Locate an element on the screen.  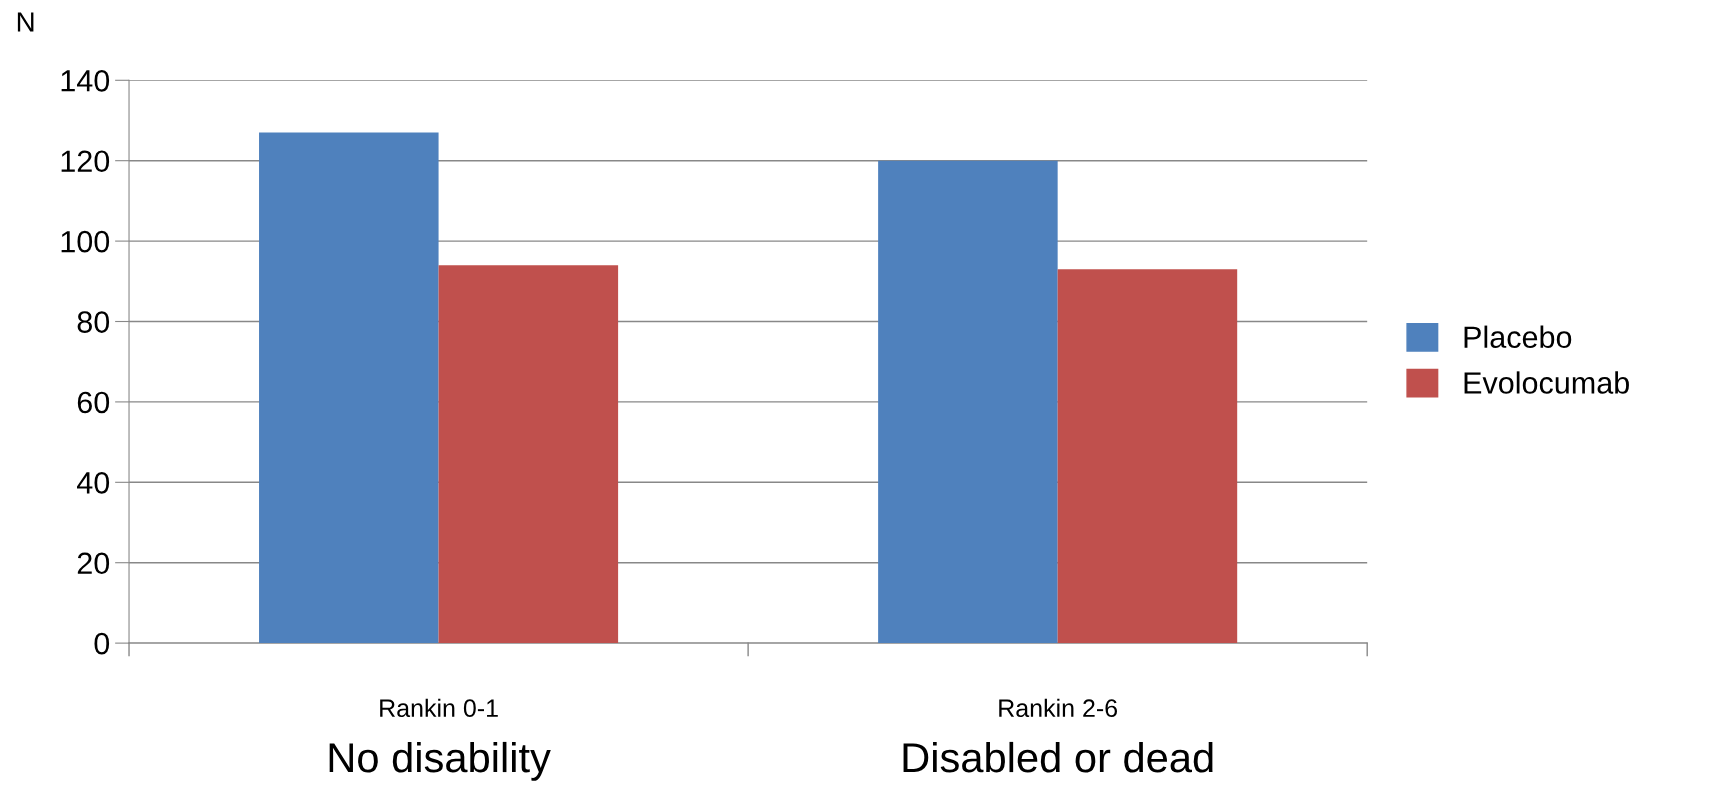
y-tick-label: 80 is located at coordinates (93, 322).